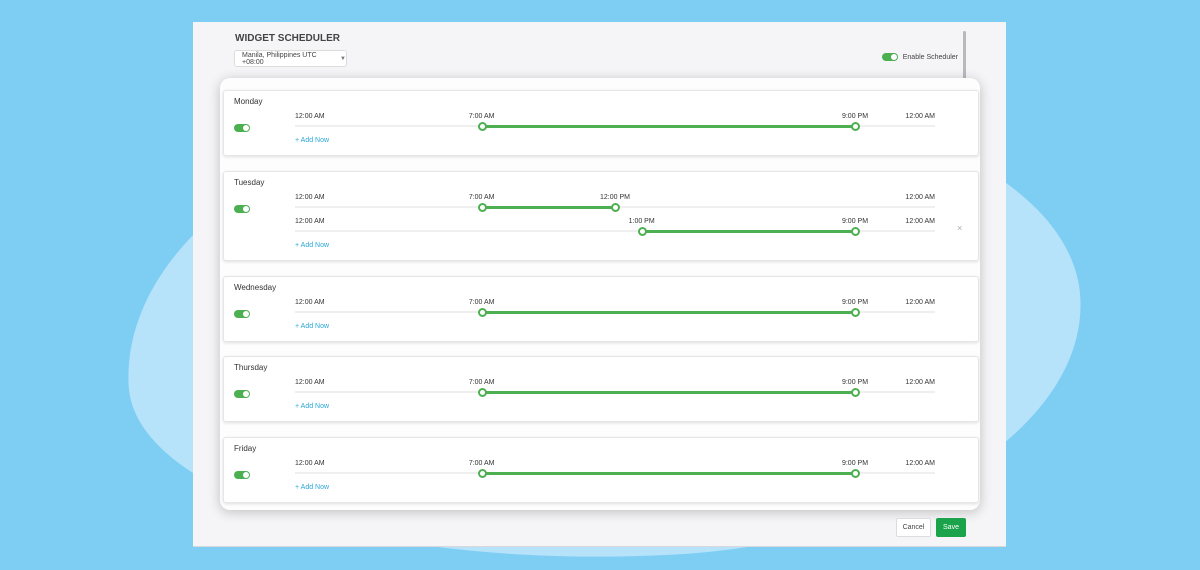 This screenshot has width=1200, height=570. I want to click on chevron-down-icon: ▼, so click(343, 58).